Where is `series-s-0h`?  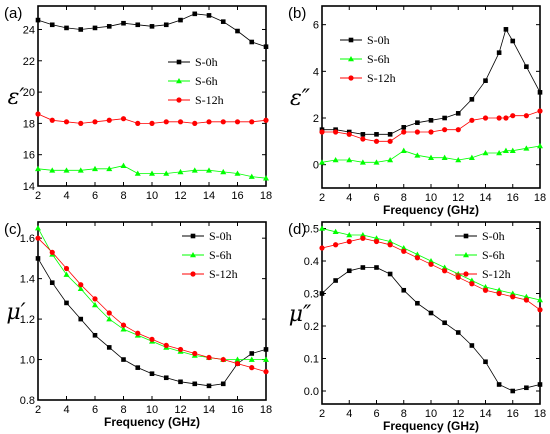
series-s-0h is located at coordinates (431, 82).